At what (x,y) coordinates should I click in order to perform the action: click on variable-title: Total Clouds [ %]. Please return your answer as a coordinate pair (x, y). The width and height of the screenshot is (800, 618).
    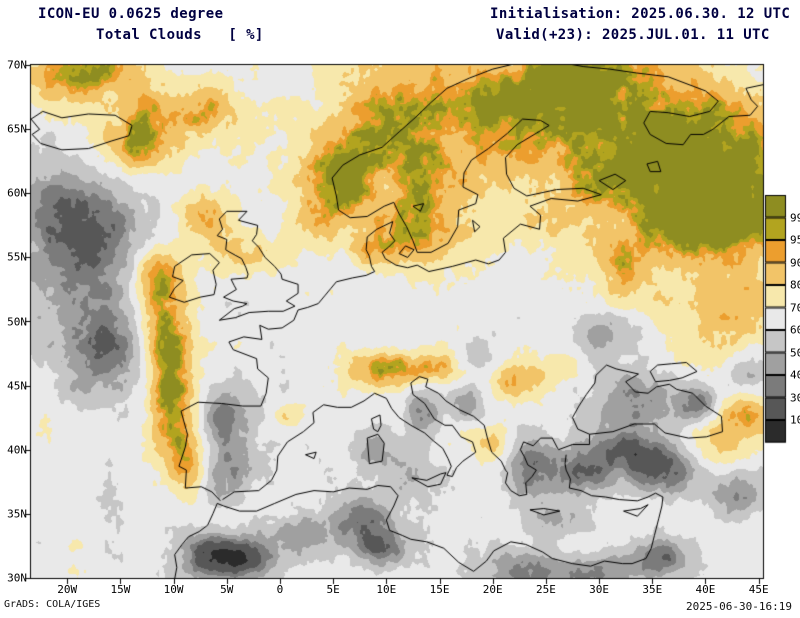
    Looking at the image, I should click on (180, 35).